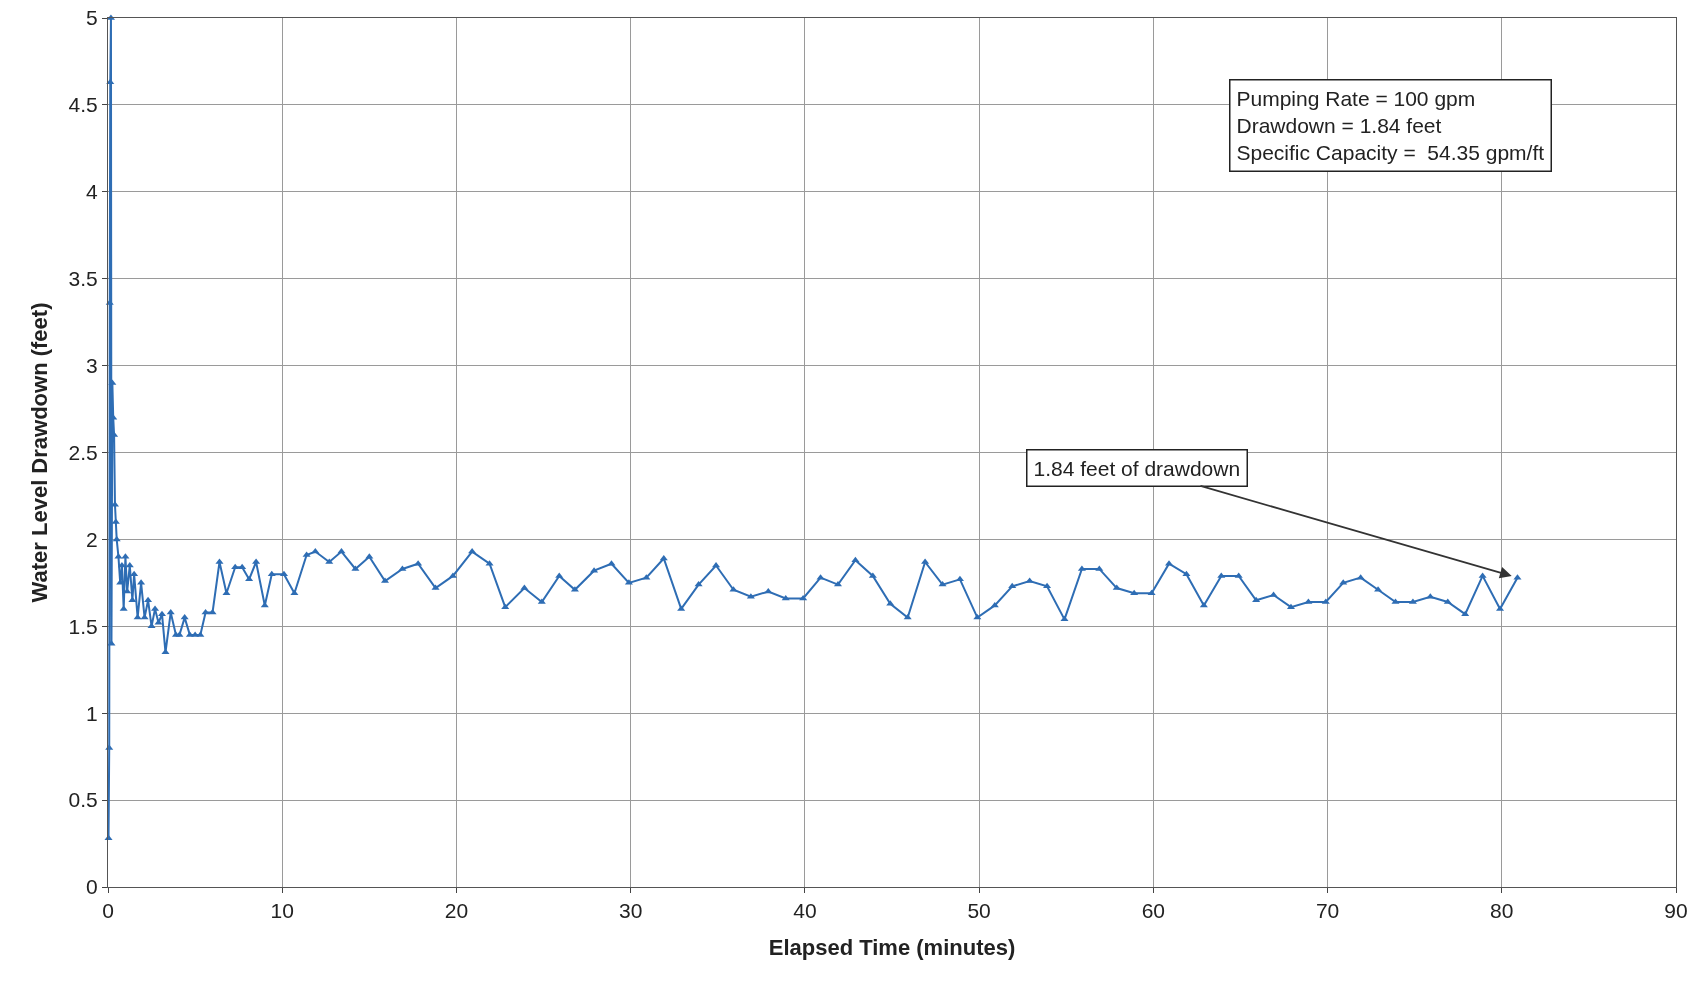  I want to click on x-tick-label: 60, so click(1153, 911).